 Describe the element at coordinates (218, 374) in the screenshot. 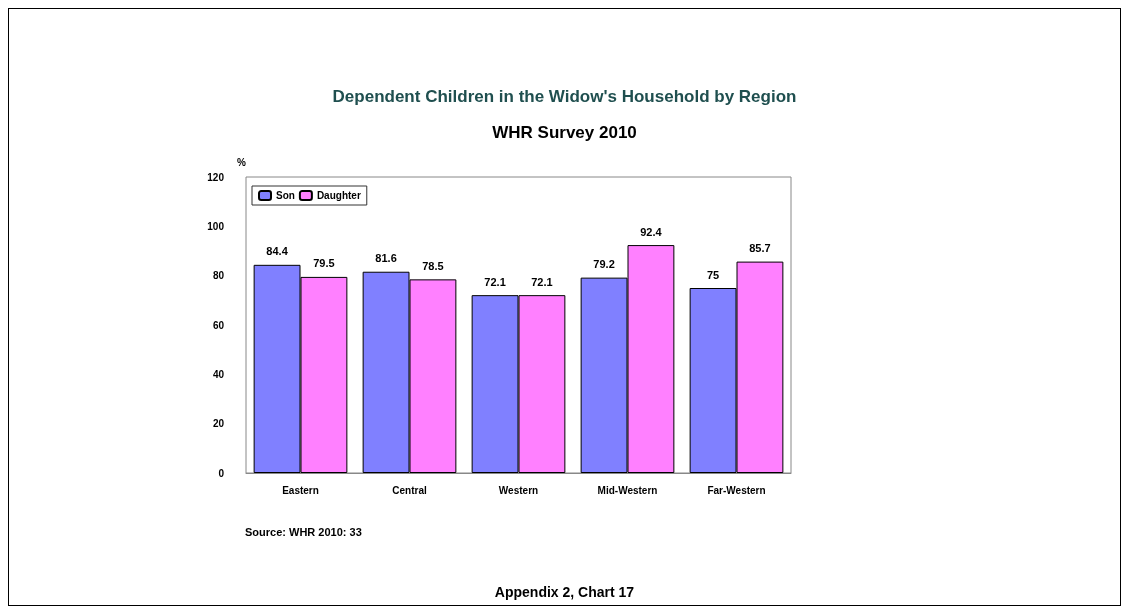

I see `y-tick-label: 40` at that location.